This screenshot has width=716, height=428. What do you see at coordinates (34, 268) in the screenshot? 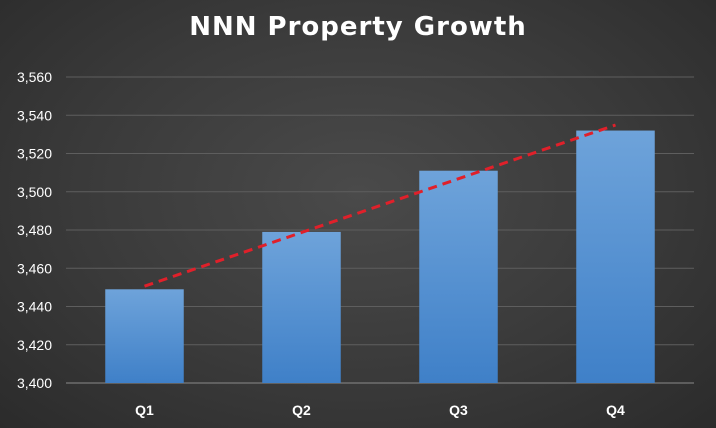
I see `y-tick-label: 3,460` at bounding box center [34, 268].